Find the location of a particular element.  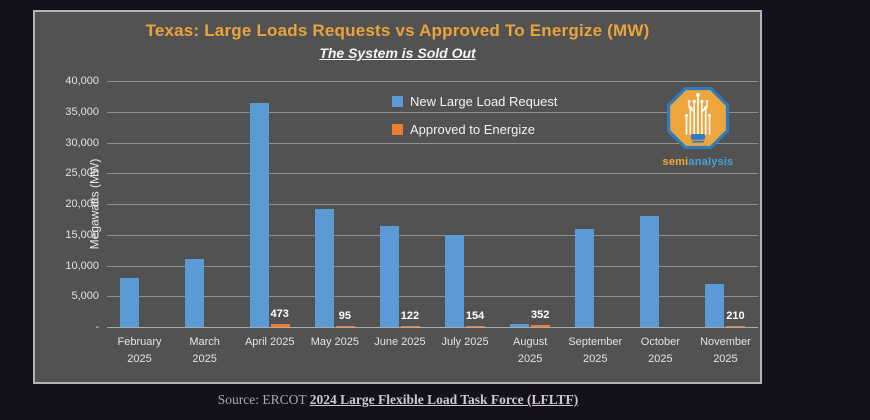

y-tick-label: 30,000 is located at coordinates (82, 142).